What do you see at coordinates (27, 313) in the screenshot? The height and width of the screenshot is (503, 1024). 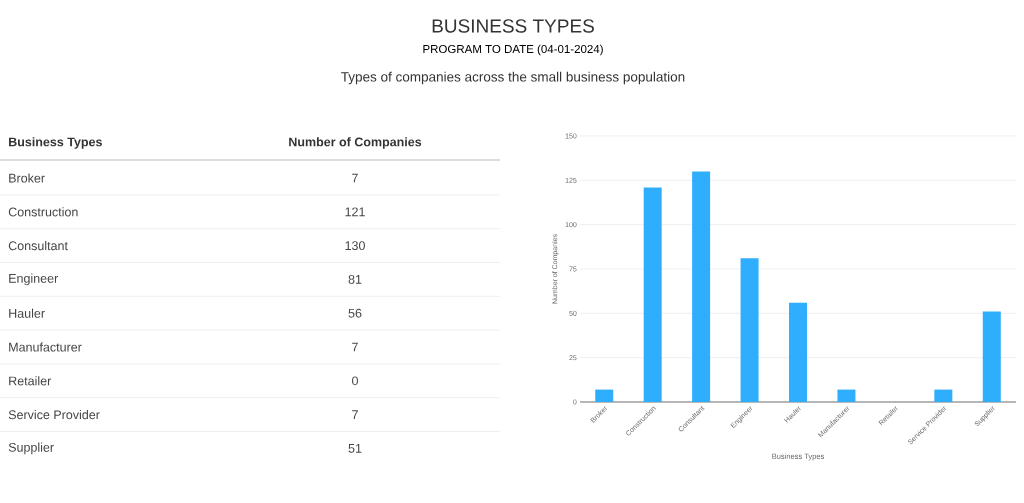 I see `category-label: Hauler` at bounding box center [27, 313].